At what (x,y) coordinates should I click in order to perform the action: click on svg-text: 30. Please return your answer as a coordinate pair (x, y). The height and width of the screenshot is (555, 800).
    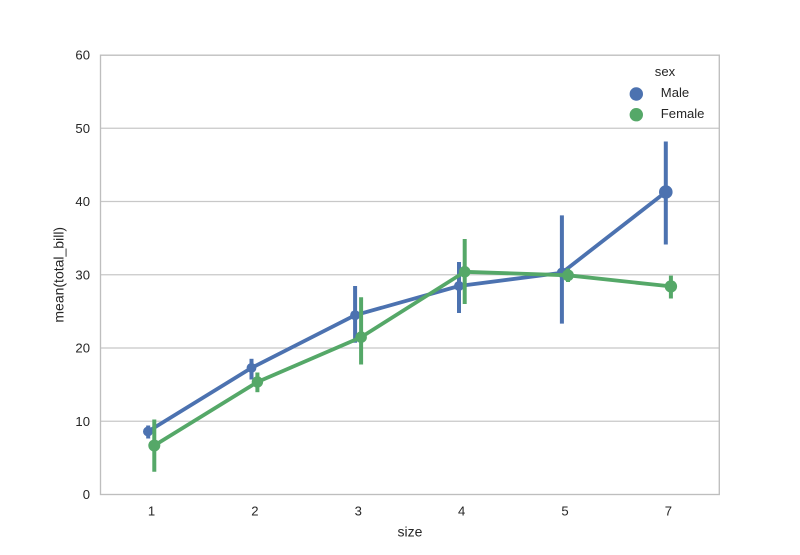
    Looking at the image, I should click on (82, 274).